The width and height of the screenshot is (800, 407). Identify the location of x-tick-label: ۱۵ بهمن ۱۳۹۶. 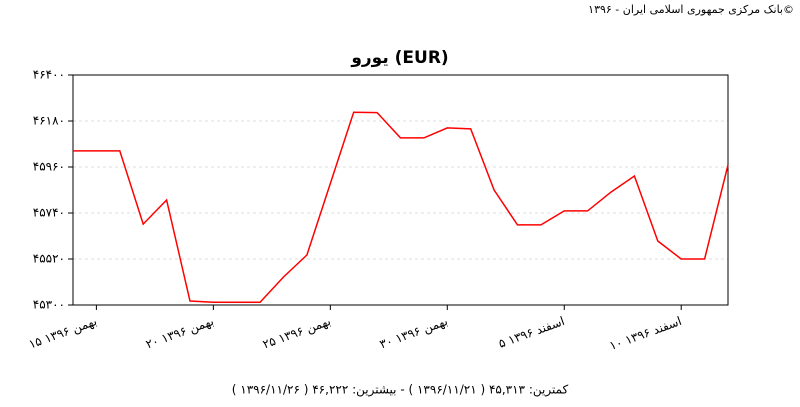
(63, 333).